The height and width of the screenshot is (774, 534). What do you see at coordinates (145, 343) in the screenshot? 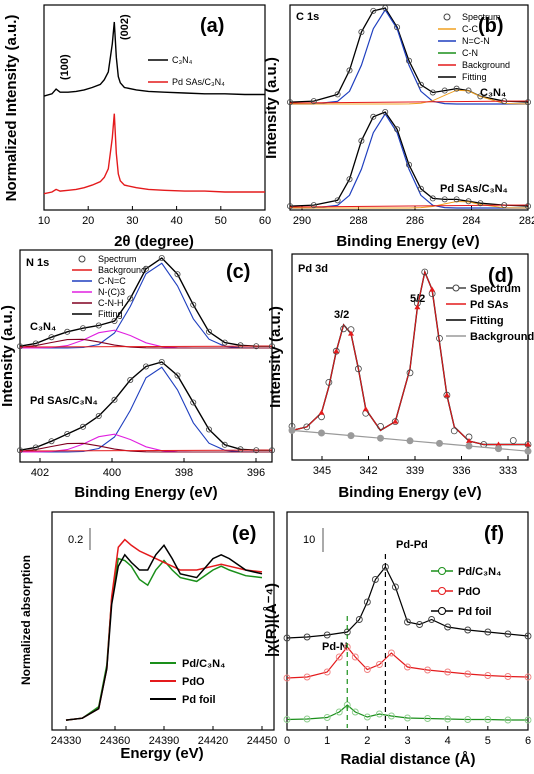
I see `cnh-component-upper` at bounding box center [145, 343].